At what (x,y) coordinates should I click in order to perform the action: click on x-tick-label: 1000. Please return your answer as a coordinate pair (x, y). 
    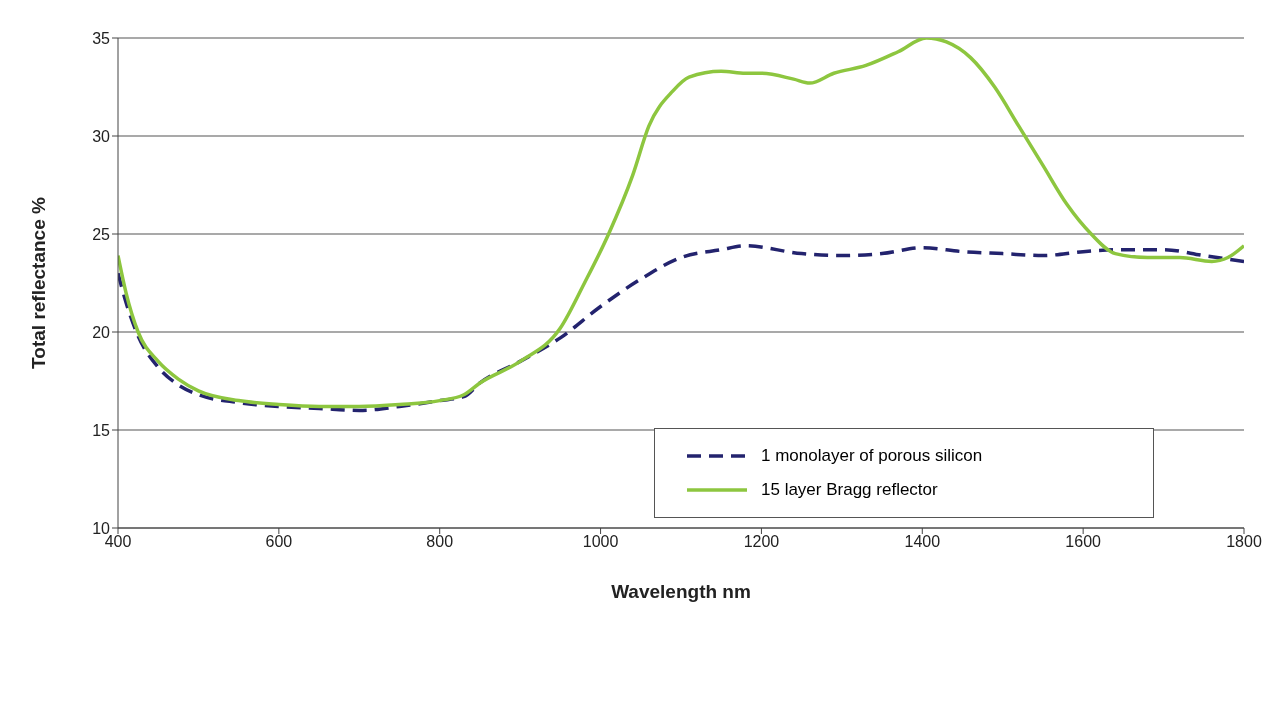
    Looking at the image, I should click on (600, 542).